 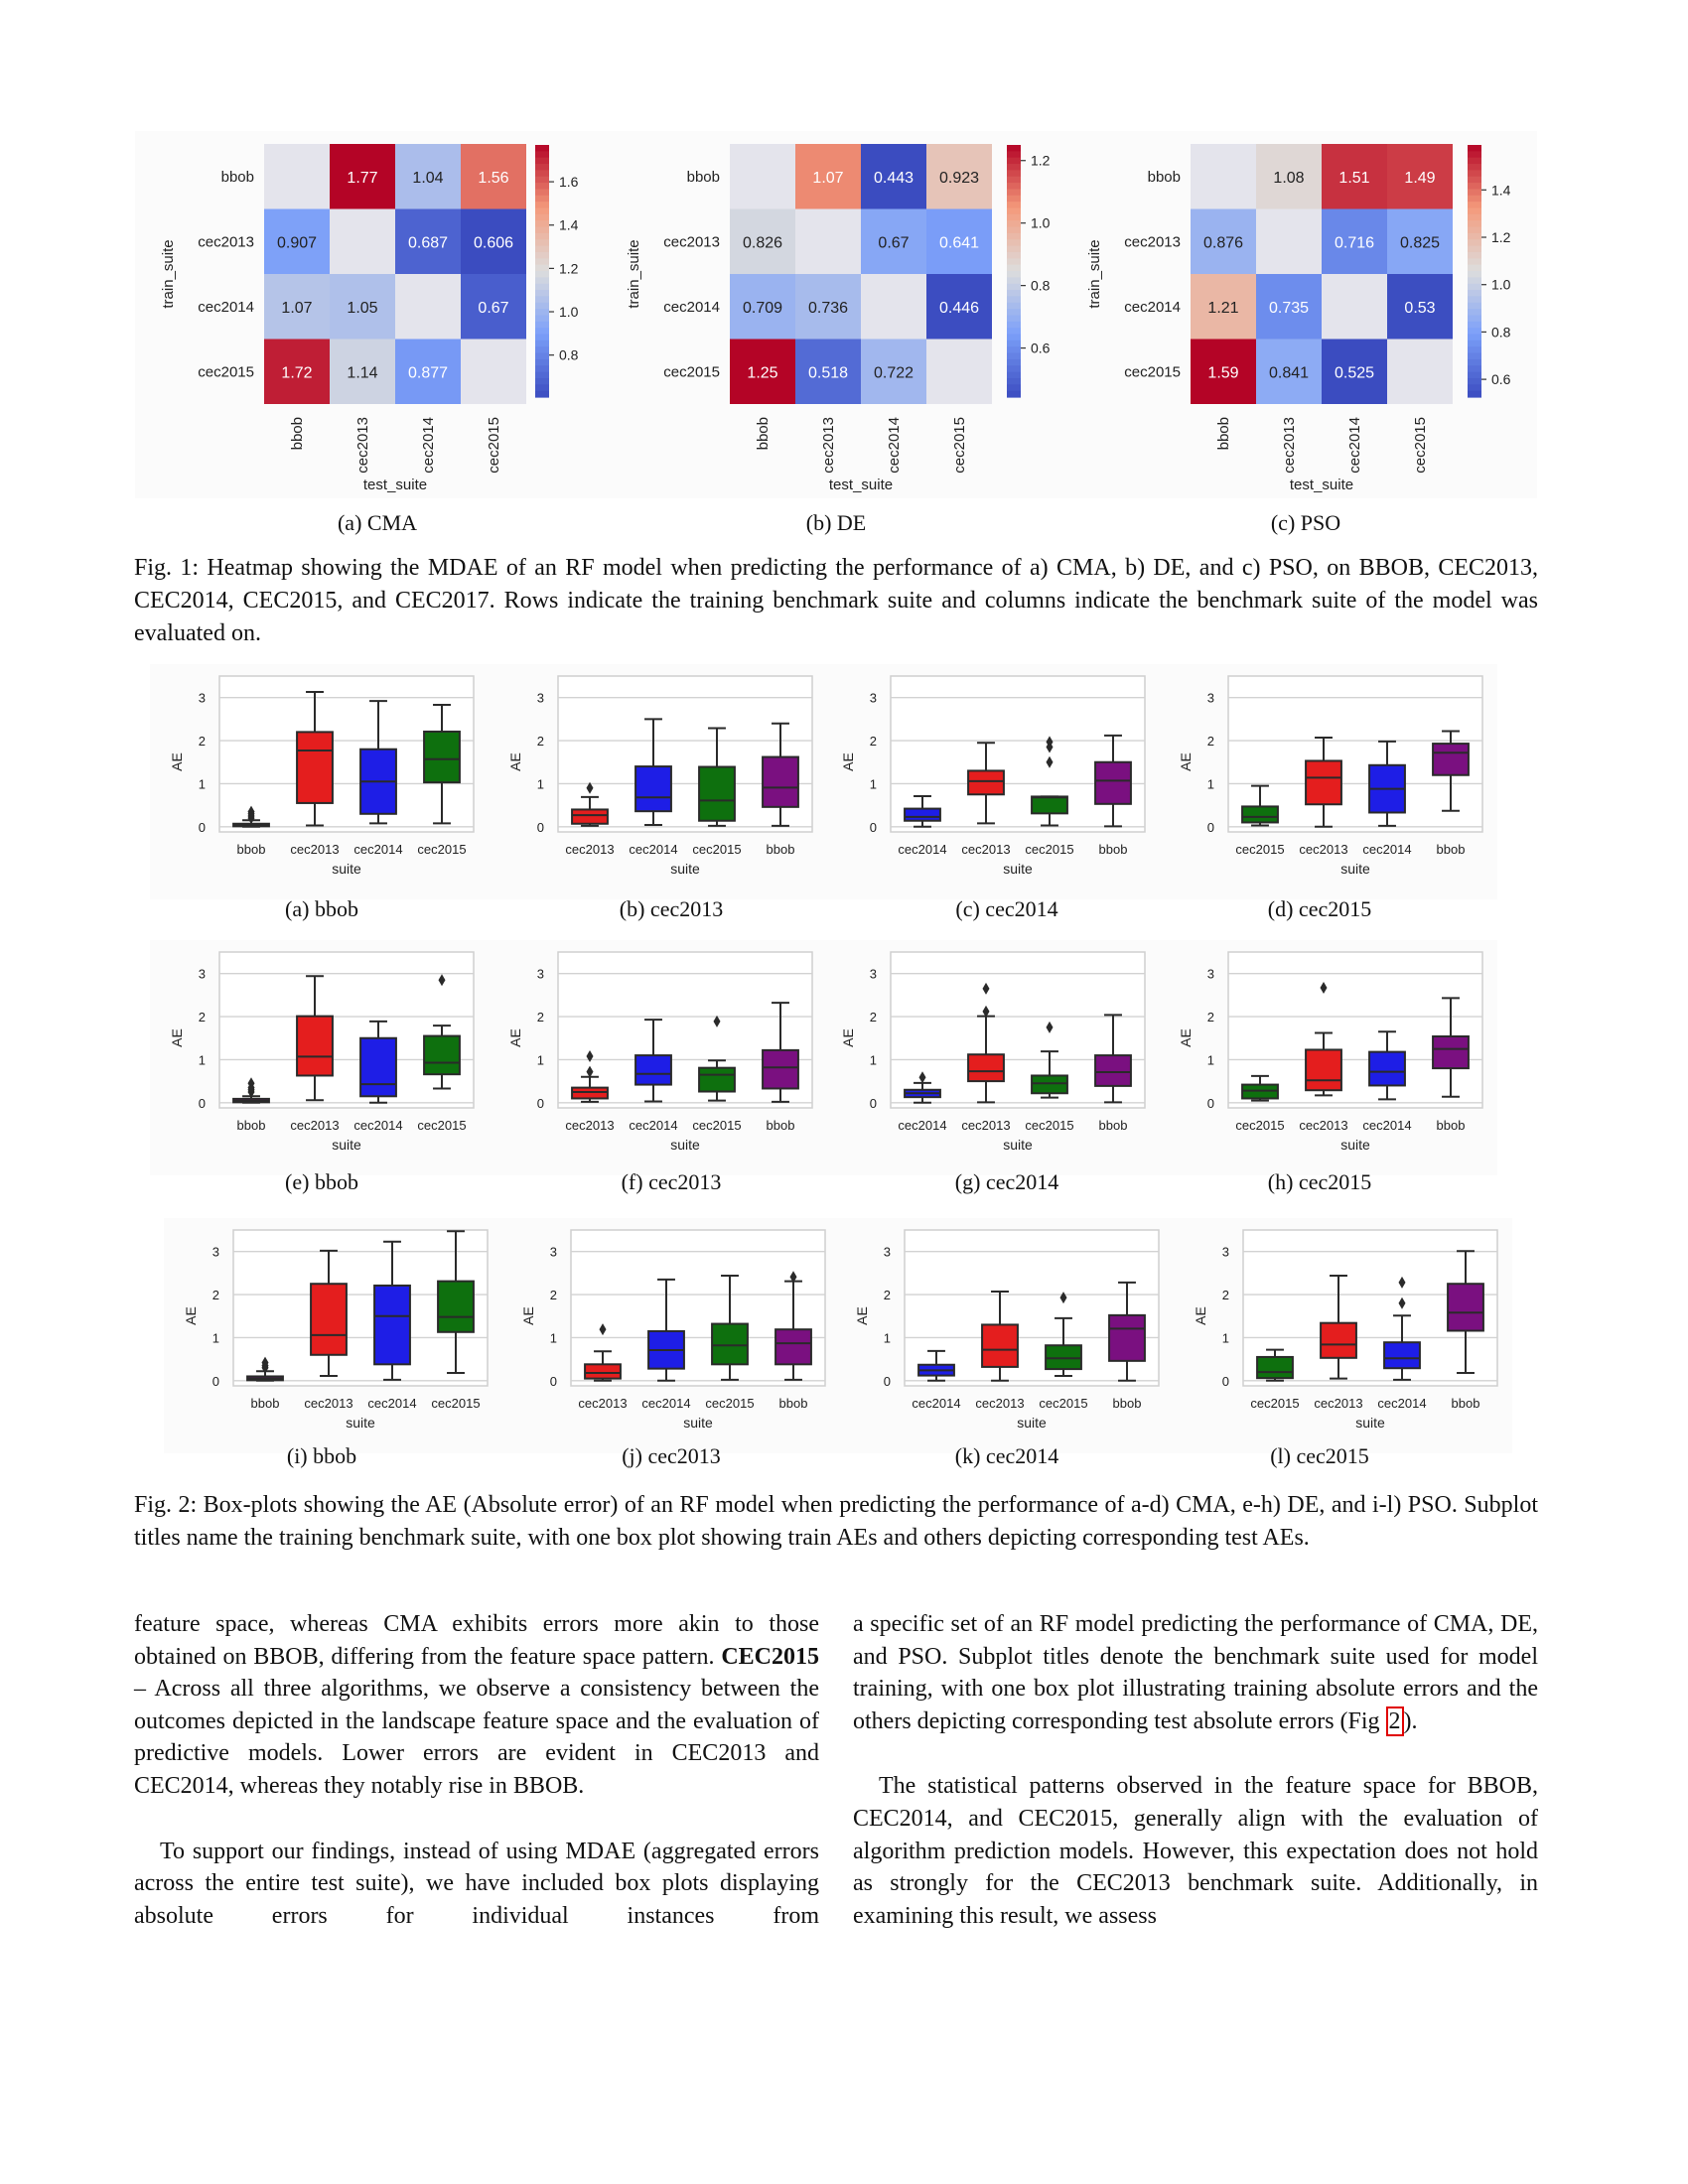 What do you see at coordinates (762, 308) in the screenshot?
I see `heatmap-cell-label: 0.709` at bounding box center [762, 308].